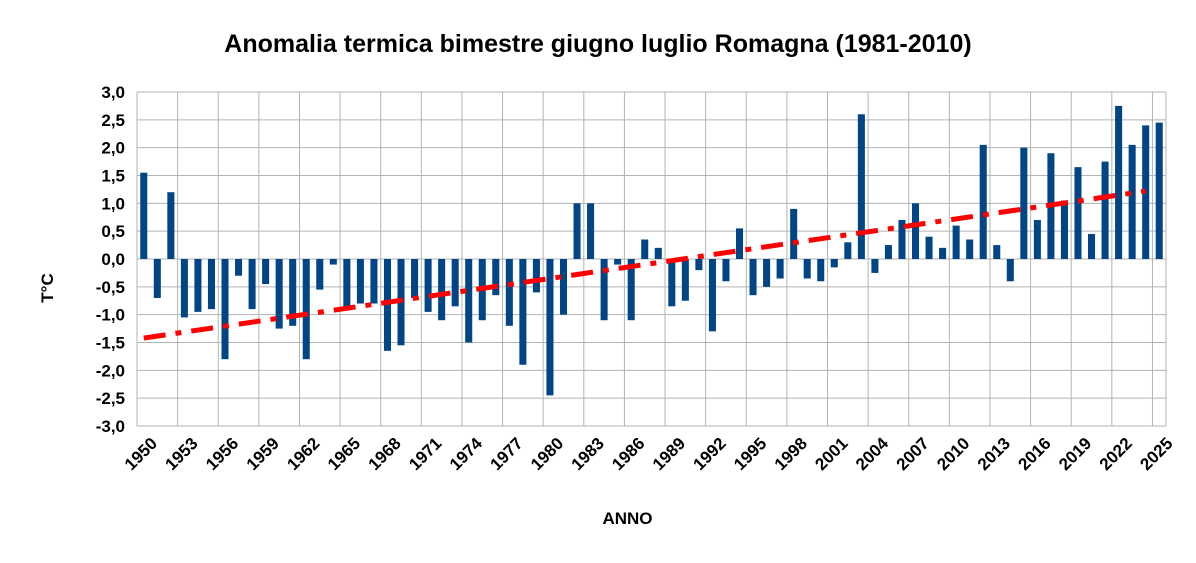 The height and width of the screenshot is (563, 1196). What do you see at coordinates (872, 453) in the screenshot?
I see `x-tick-label: 2004` at bounding box center [872, 453].